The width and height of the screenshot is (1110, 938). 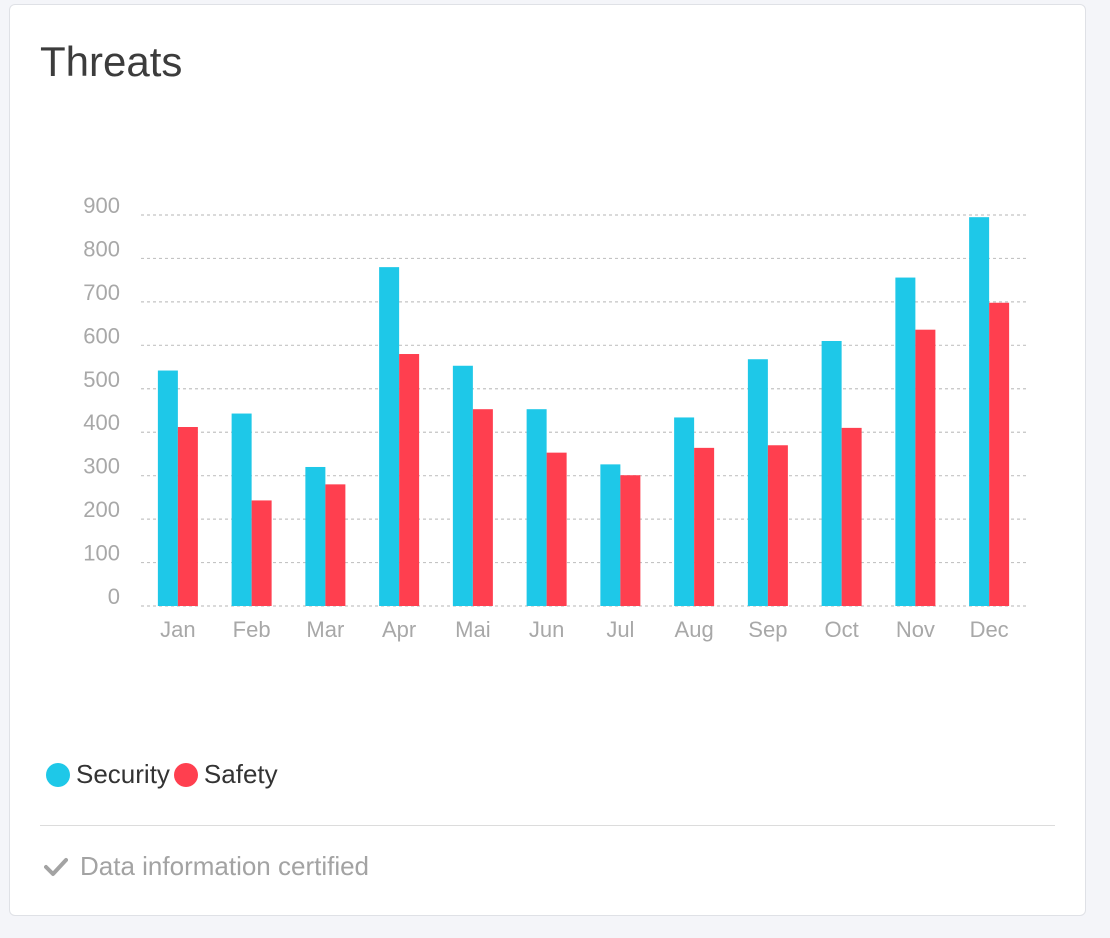 I want to click on x-tick-label: Jan, so click(x=177, y=629).